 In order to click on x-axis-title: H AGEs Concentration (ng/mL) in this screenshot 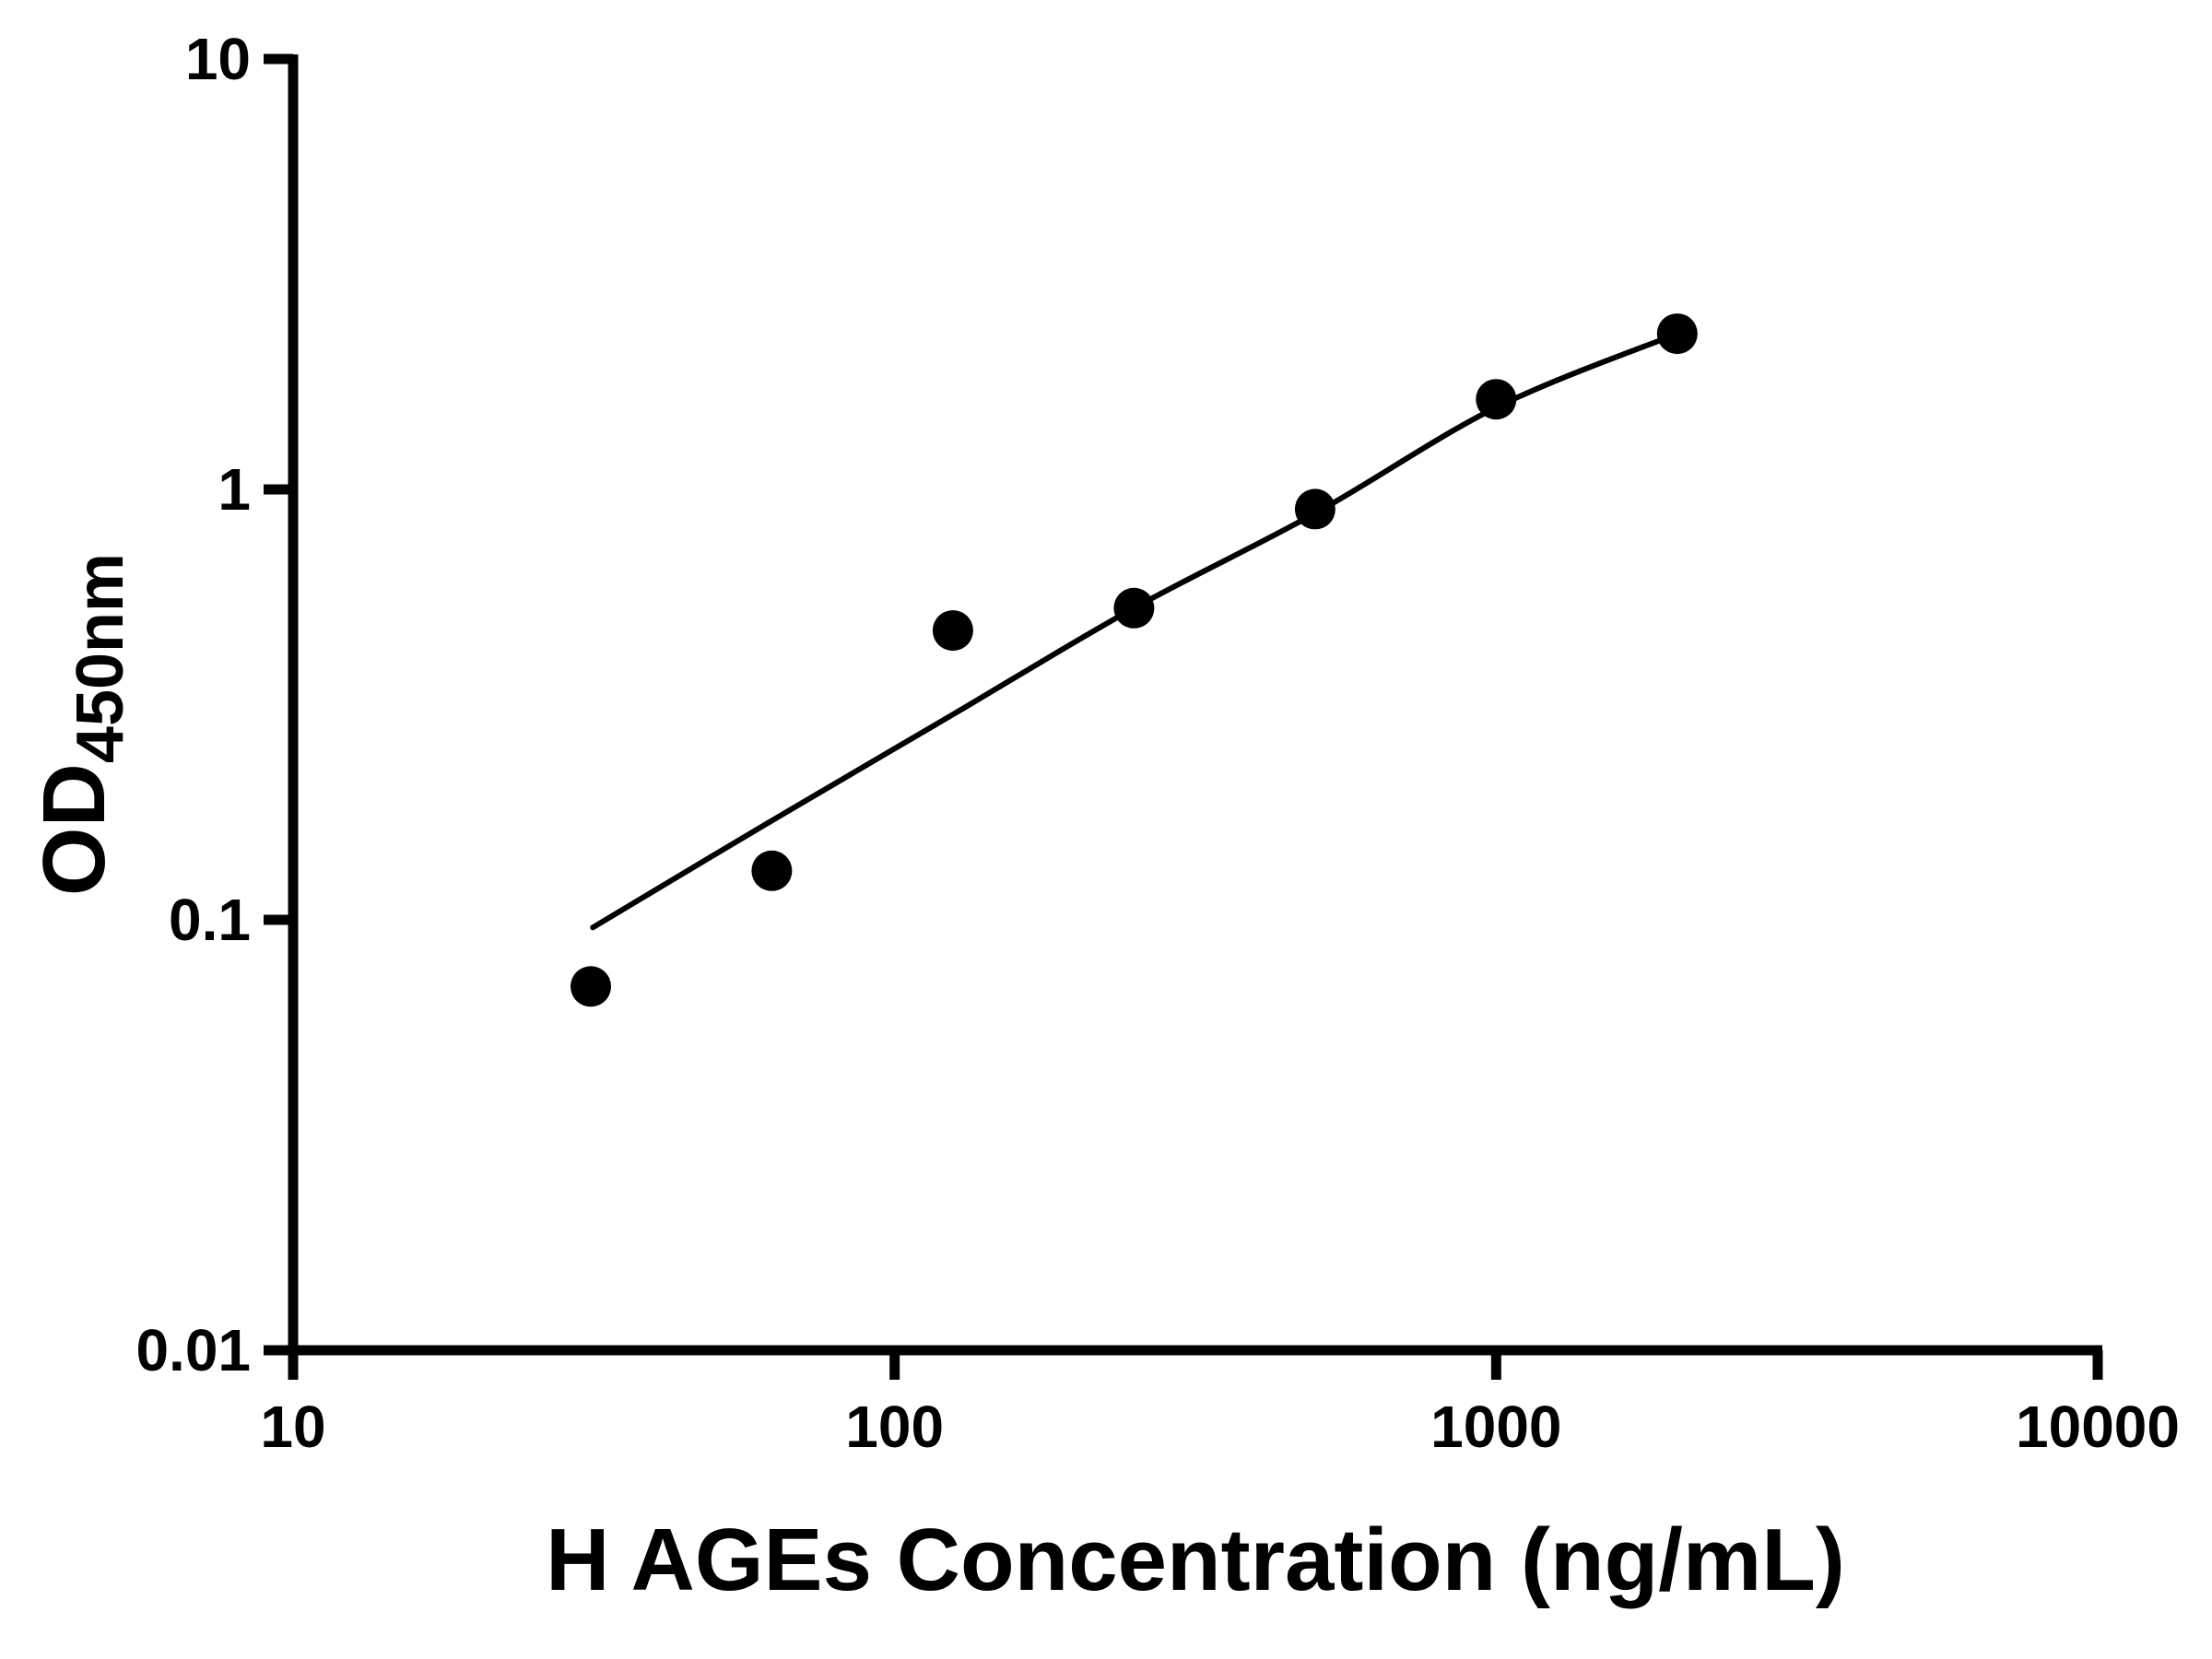, I will do `click(1195, 1560)`.